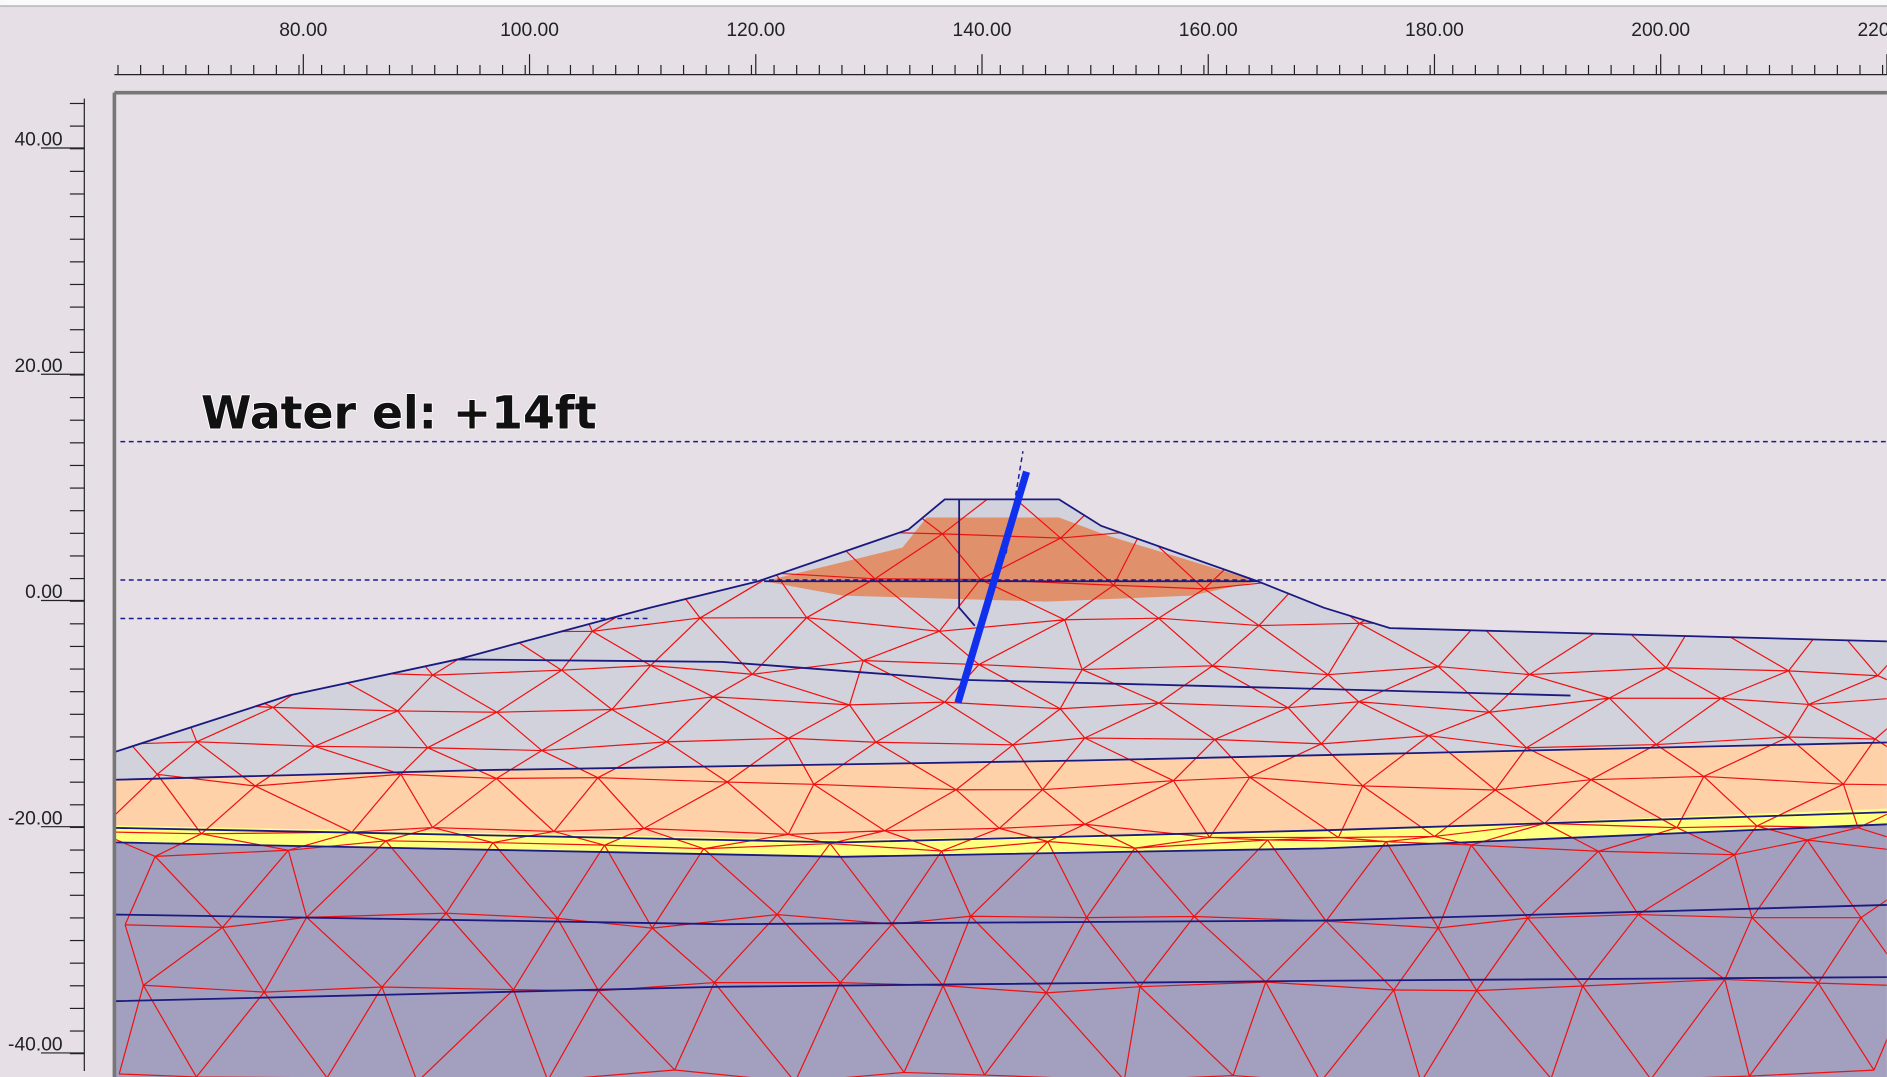 The width and height of the screenshot is (1887, 1077). I want to click on y-tick-label: 40.00, so click(38, 140).